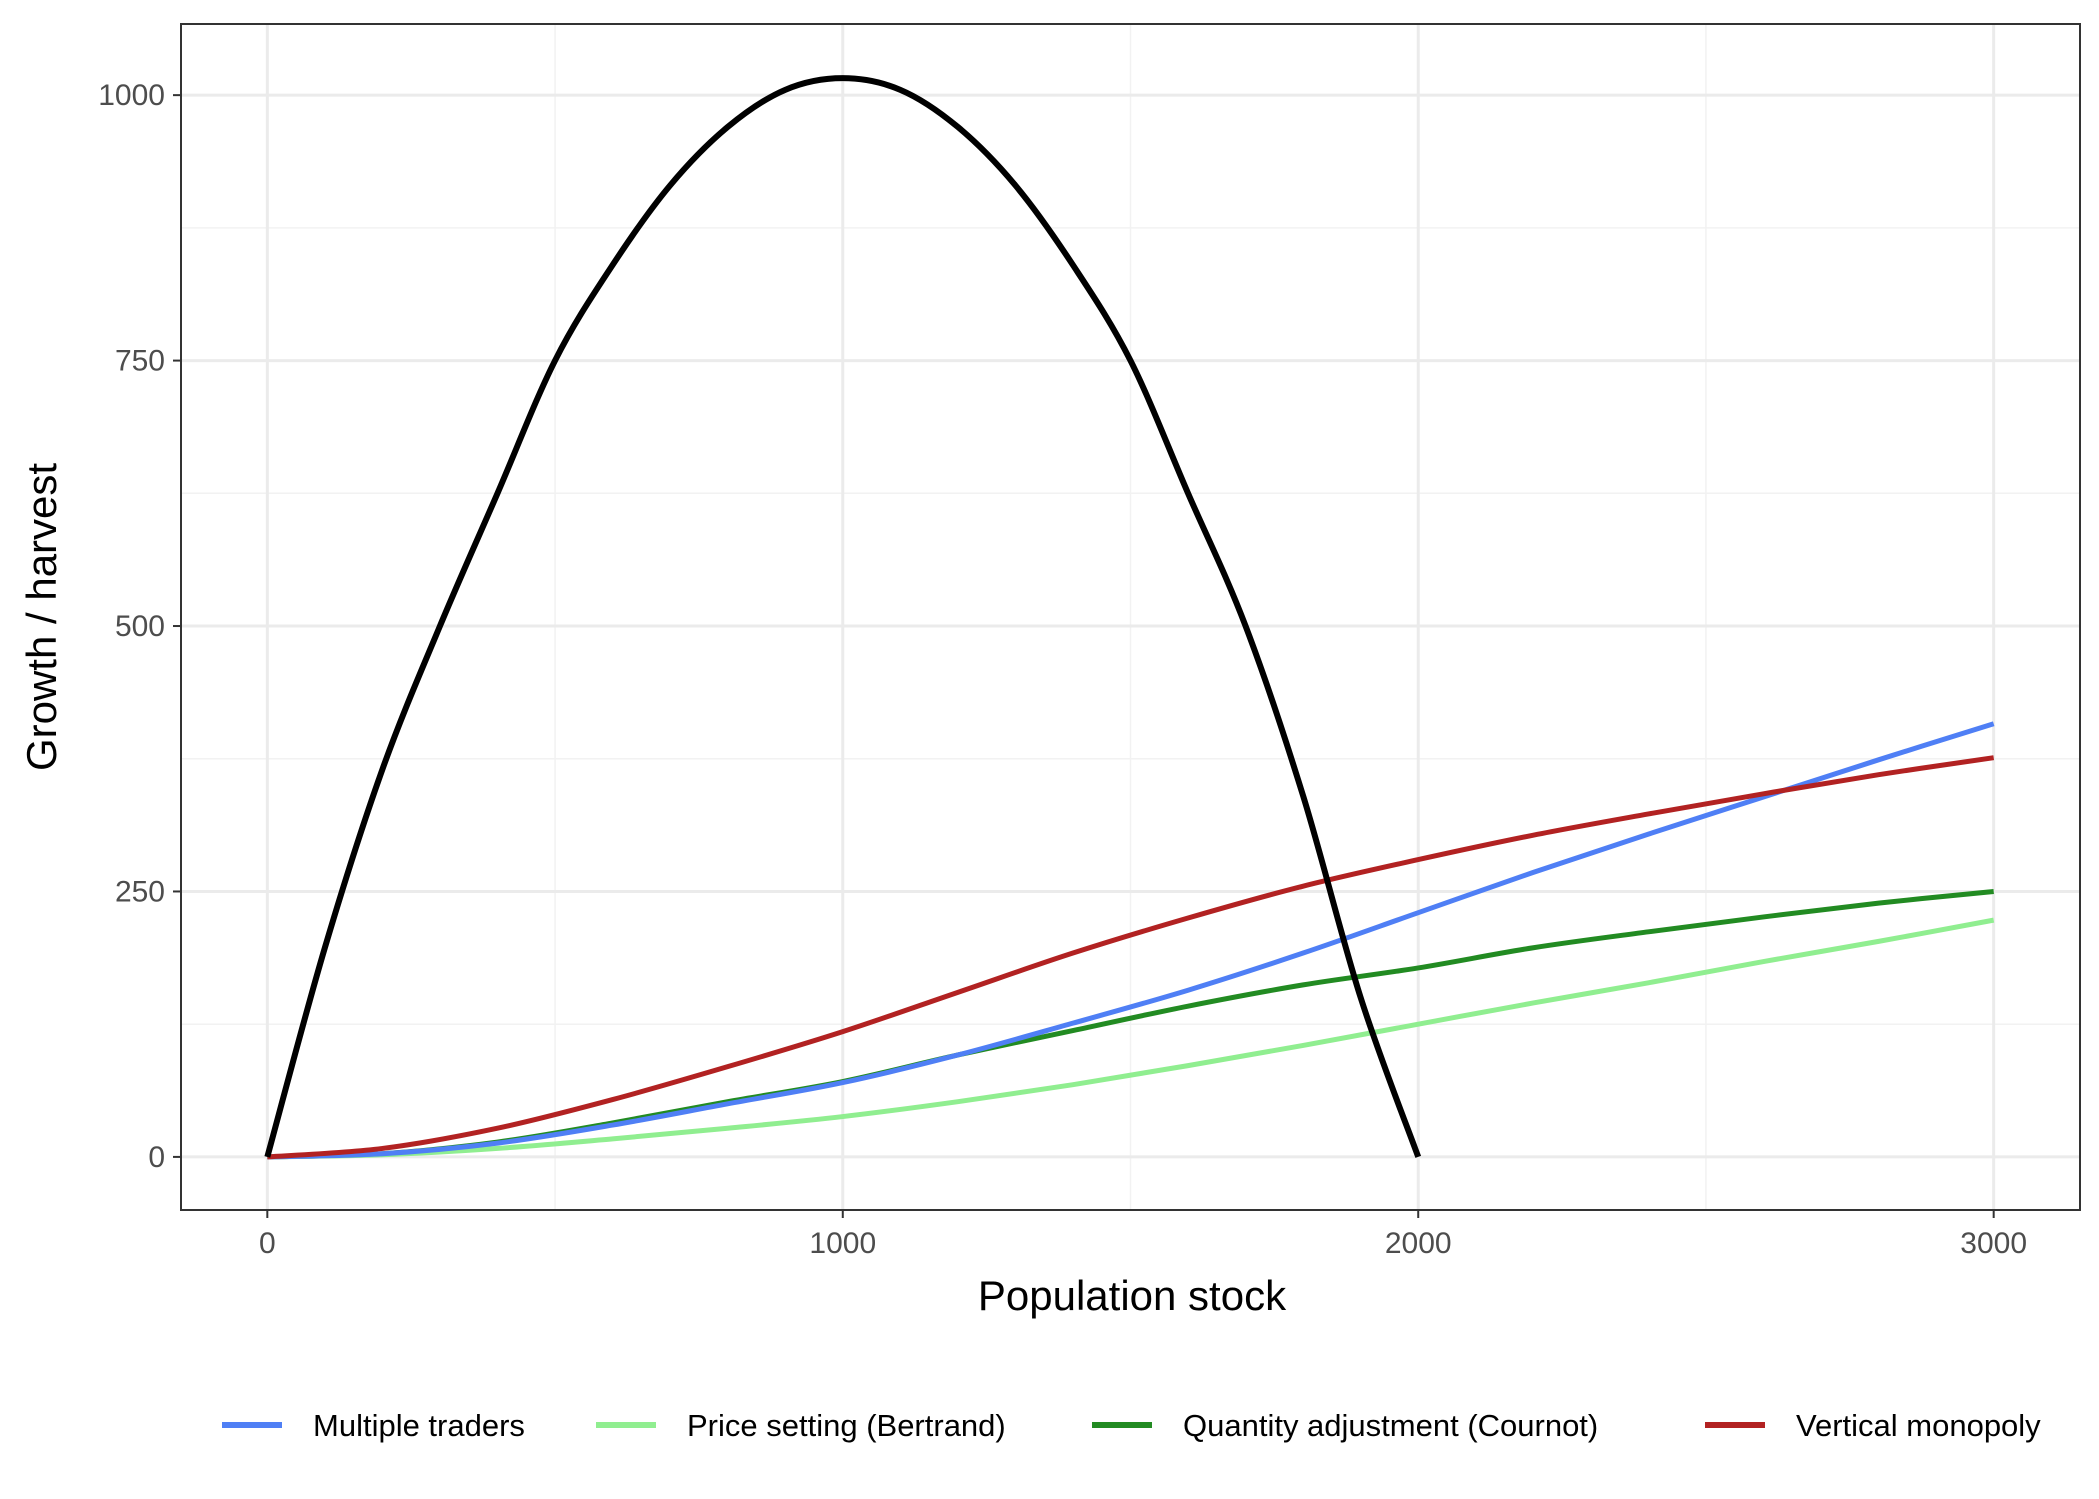  I want to click on x-tick-label: 3000, so click(1993, 1243).